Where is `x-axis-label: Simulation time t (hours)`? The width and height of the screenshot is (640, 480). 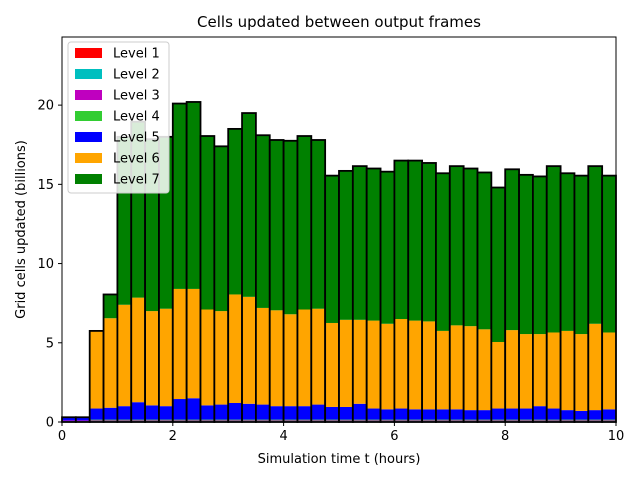
x-axis-label: Simulation time t (hours) is located at coordinates (339, 459).